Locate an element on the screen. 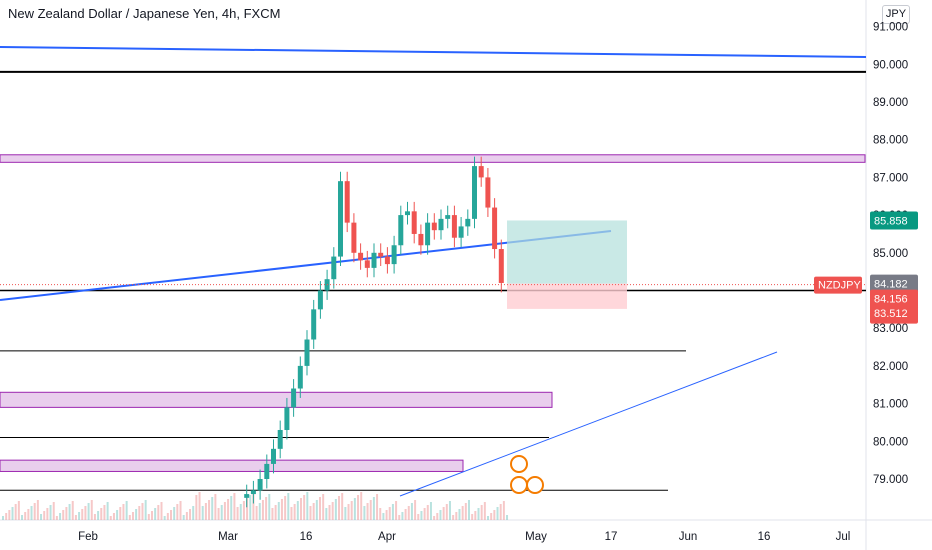 This screenshot has height=550, width=932. time-axis-label: Feb is located at coordinates (88, 537).